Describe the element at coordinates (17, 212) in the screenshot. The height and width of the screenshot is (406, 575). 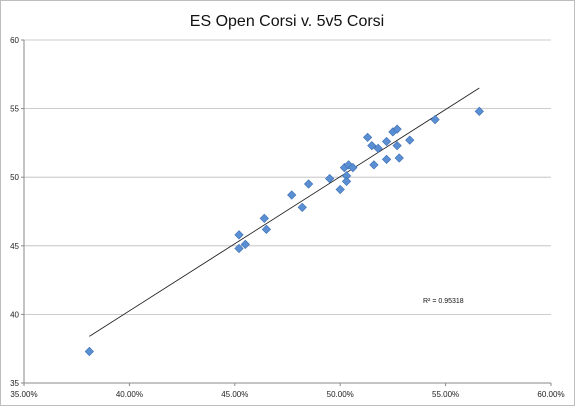
I see `y-axis-ticks: 35 40 45 50 55 60` at that location.